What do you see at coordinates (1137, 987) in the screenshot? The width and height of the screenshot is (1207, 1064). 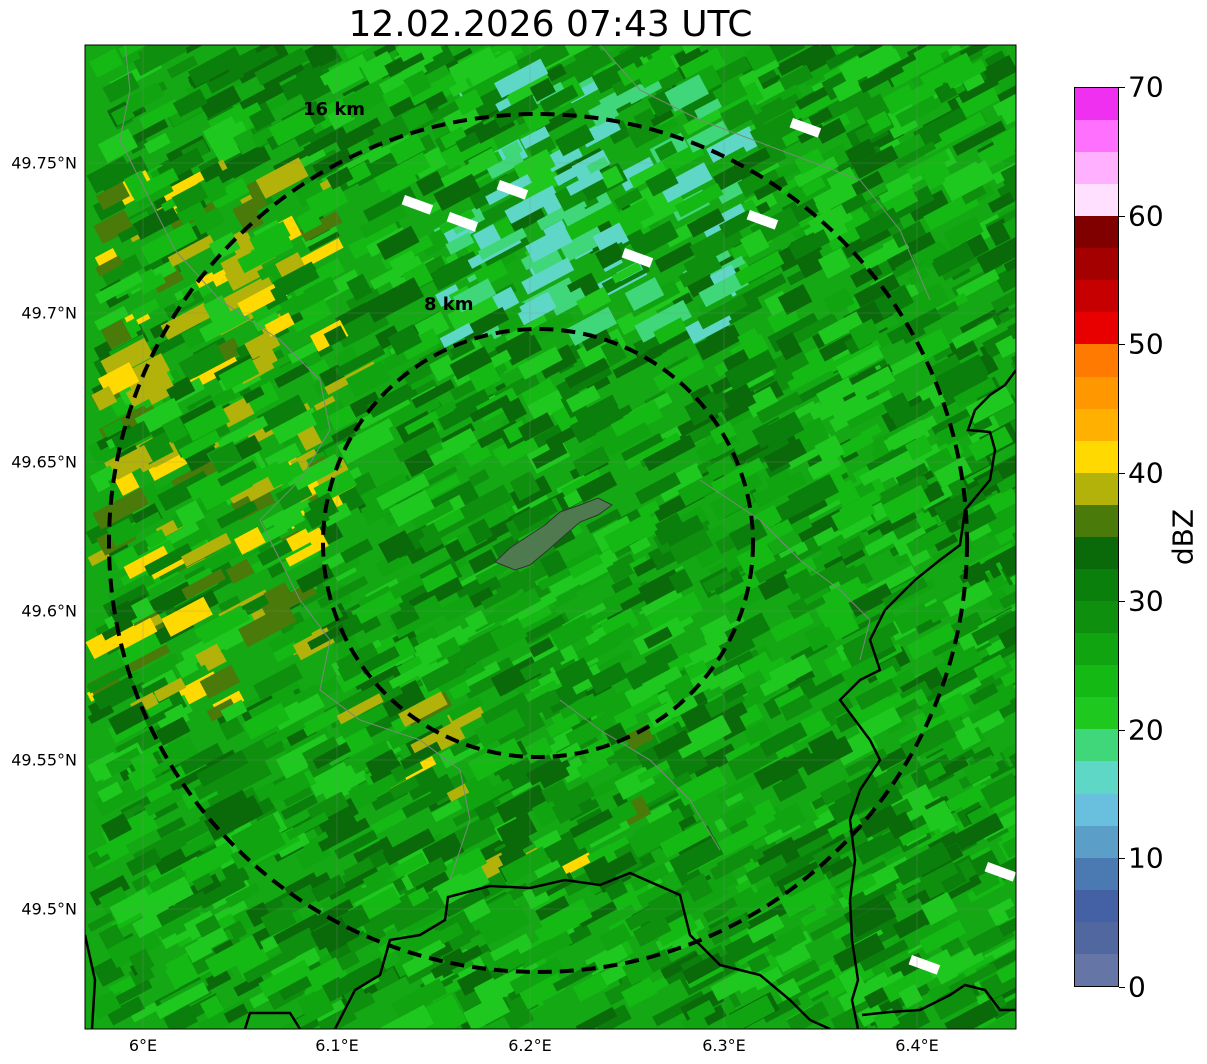 I see `colorbar-tick-label: 0` at bounding box center [1137, 987].